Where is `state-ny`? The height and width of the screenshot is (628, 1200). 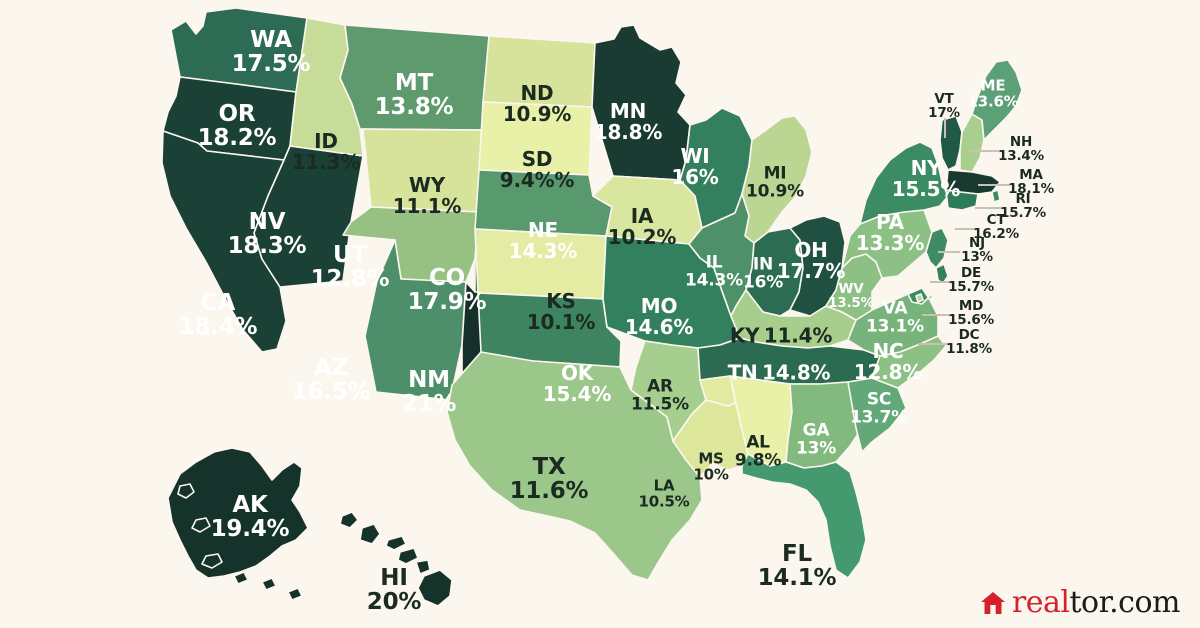 state-ny is located at coordinates (904, 183).